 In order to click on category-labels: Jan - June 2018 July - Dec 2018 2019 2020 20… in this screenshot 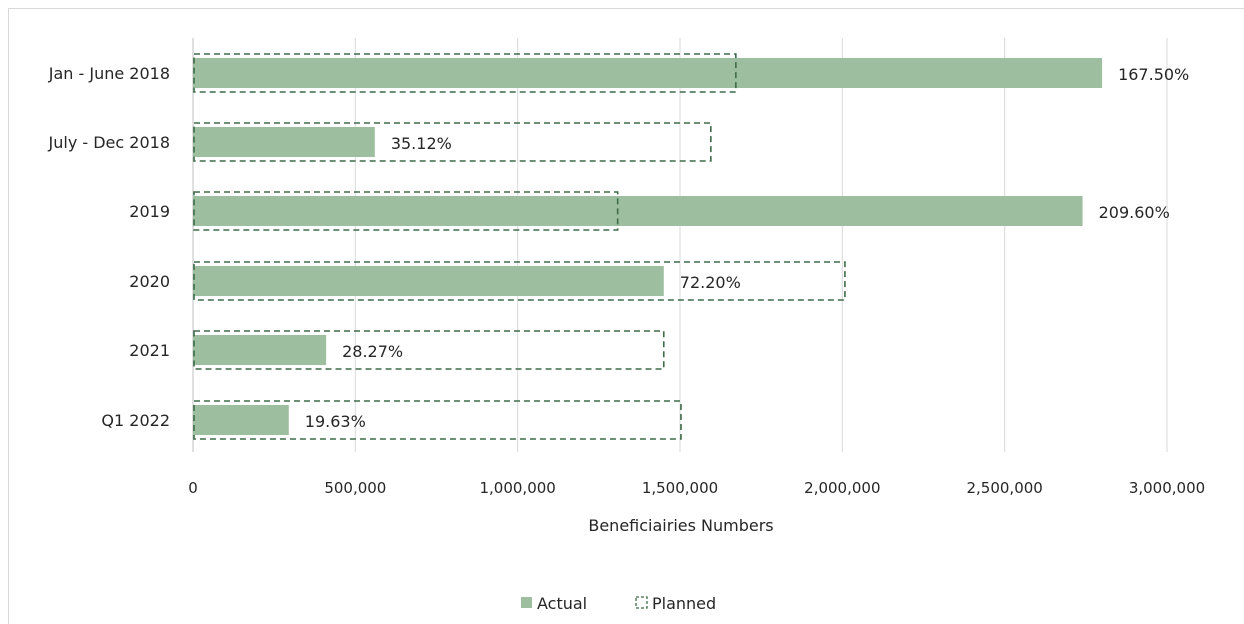, I will do `click(109, 247)`.